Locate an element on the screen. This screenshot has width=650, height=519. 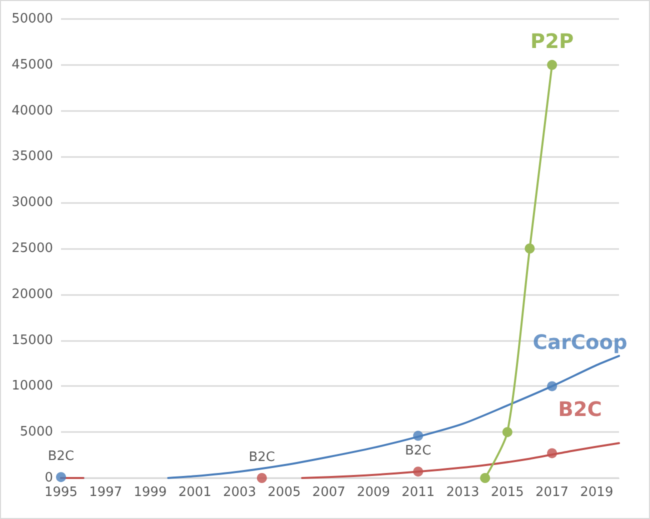
x-tick-label: 2005 is located at coordinates (284, 492).